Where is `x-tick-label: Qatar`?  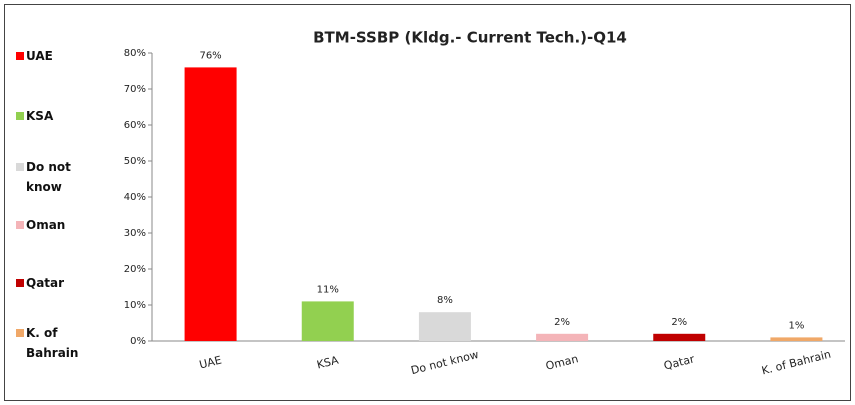 x-tick-label: Qatar is located at coordinates (680, 362).